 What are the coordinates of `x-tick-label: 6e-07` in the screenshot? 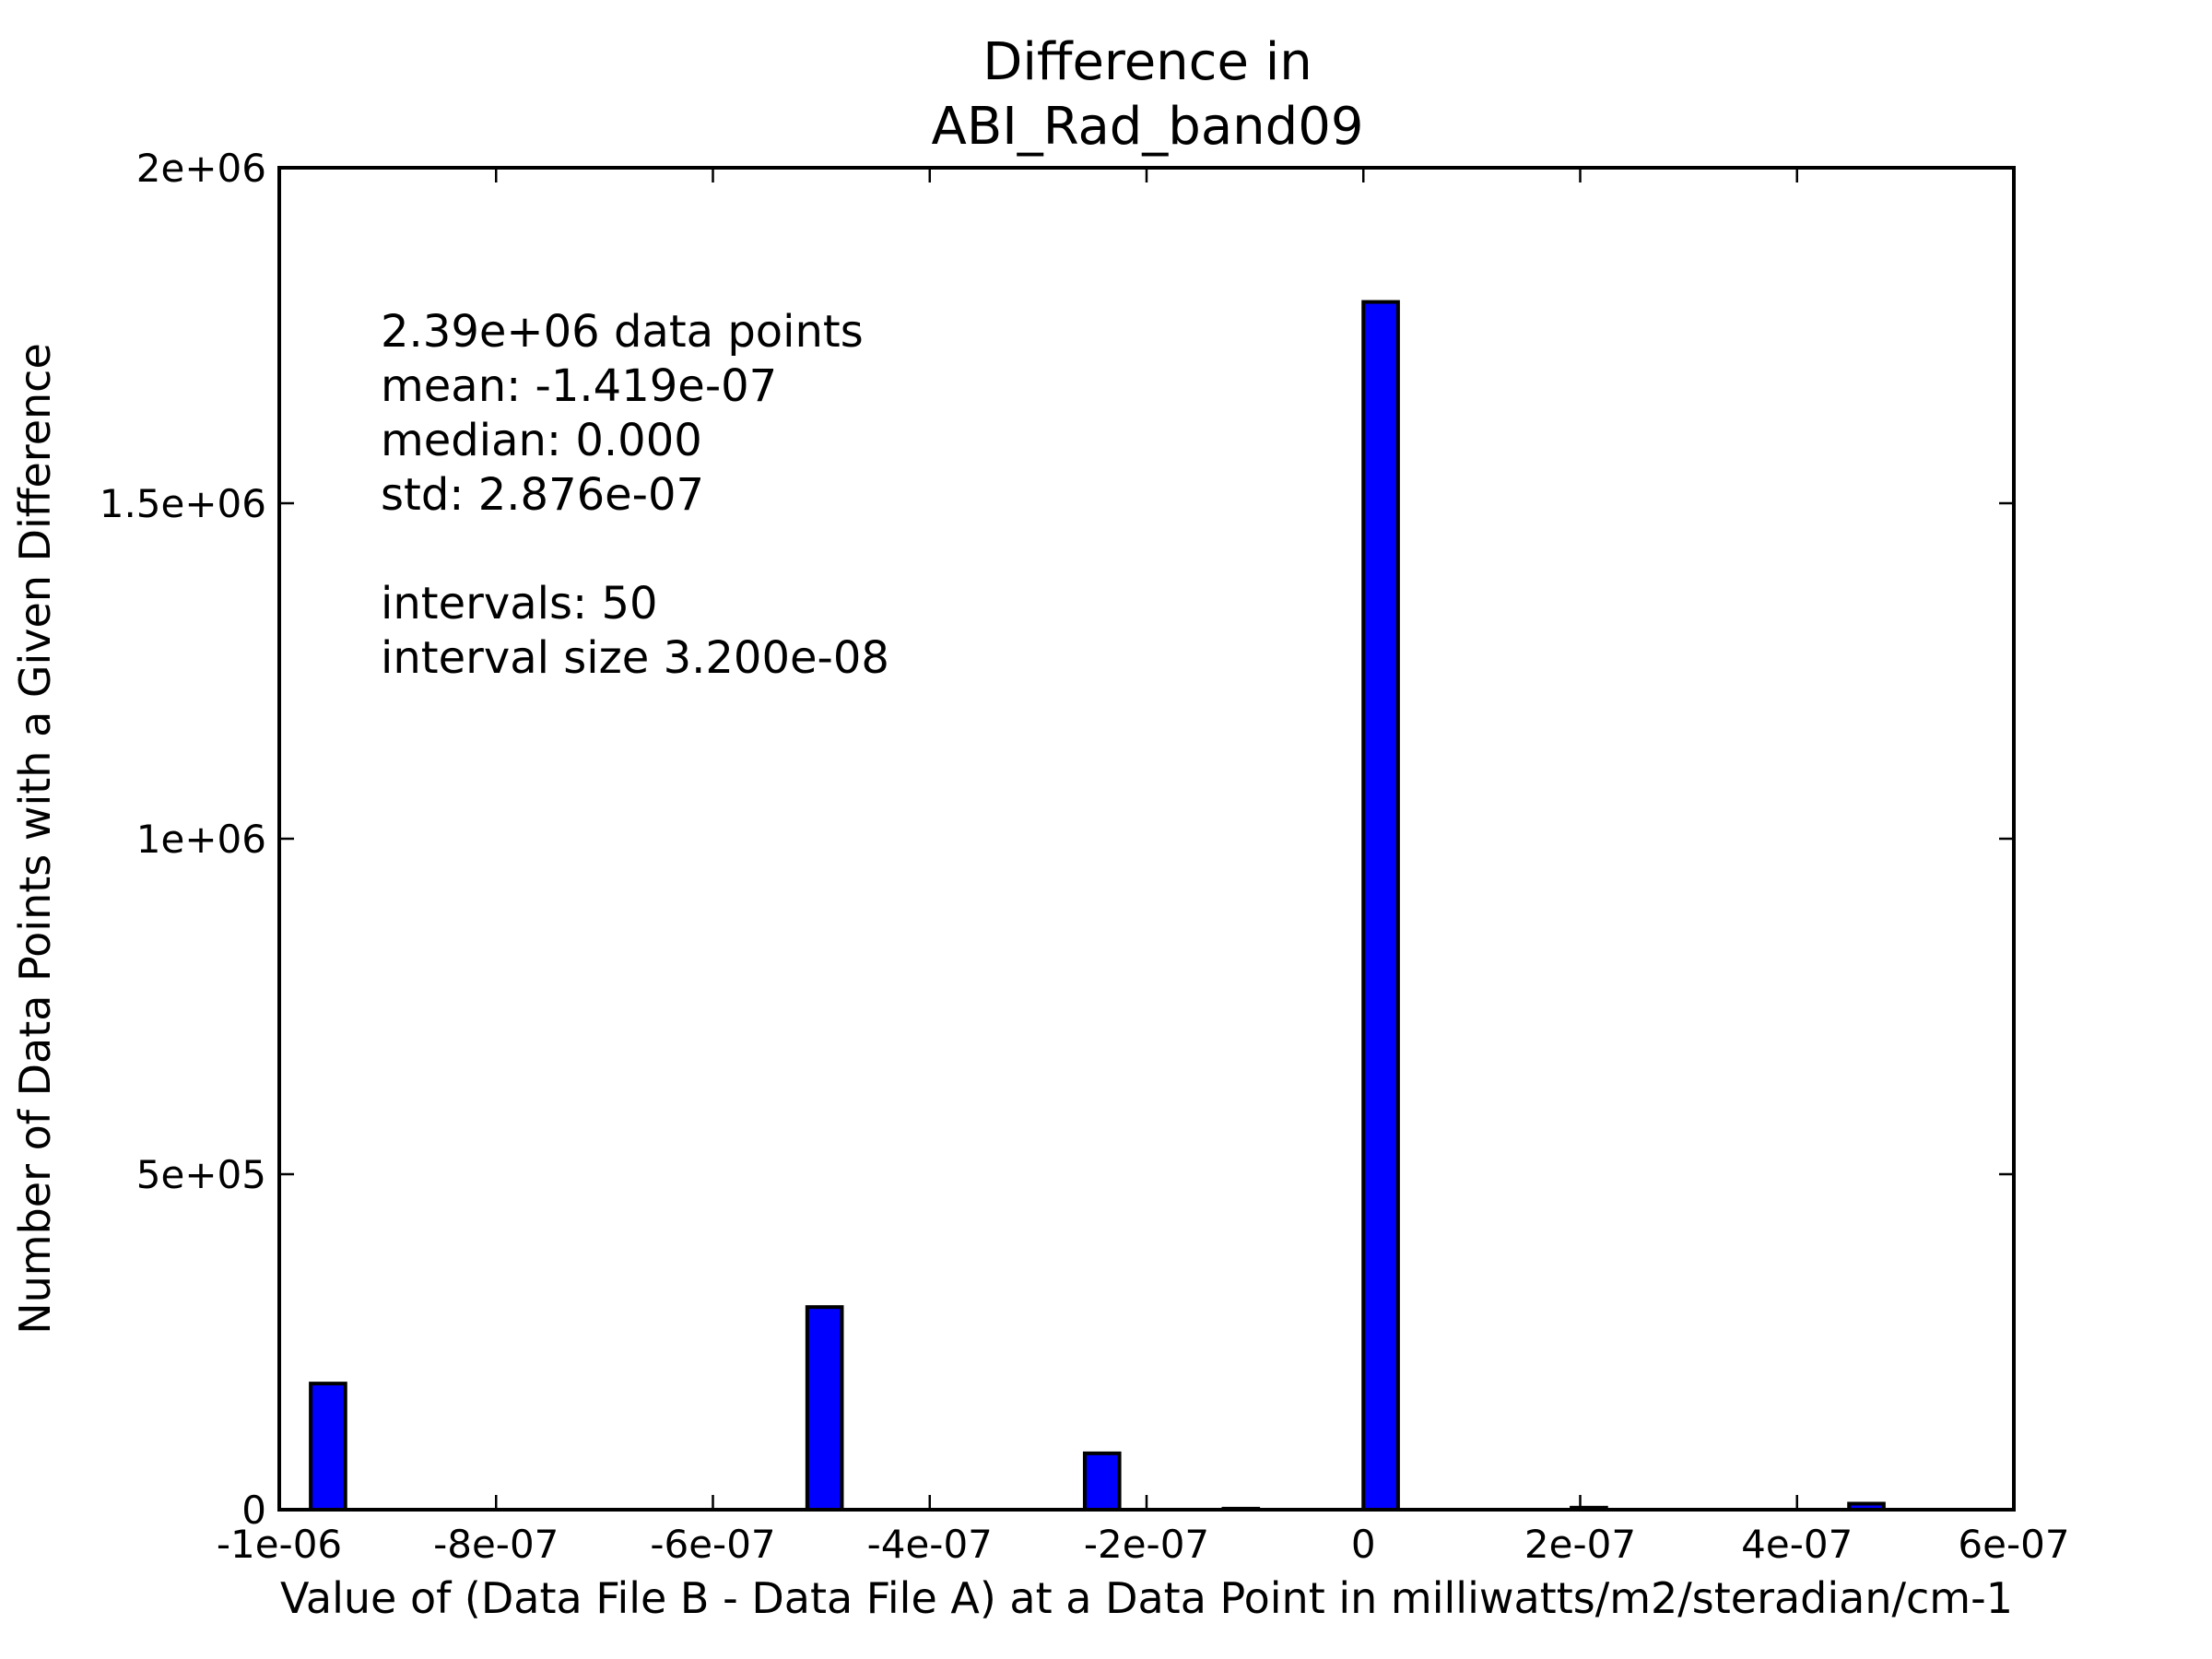 It's located at (2013, 1544).